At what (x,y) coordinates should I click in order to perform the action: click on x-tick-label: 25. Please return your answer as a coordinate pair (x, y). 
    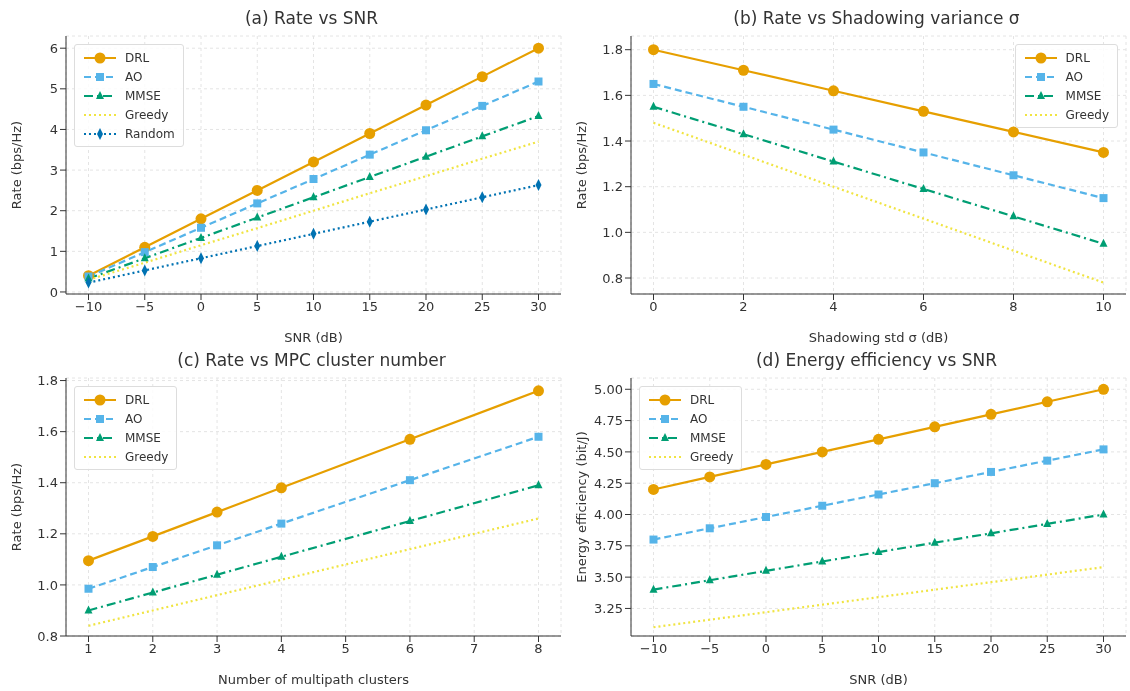
    Looking at the image, I should click on (1047, 649).